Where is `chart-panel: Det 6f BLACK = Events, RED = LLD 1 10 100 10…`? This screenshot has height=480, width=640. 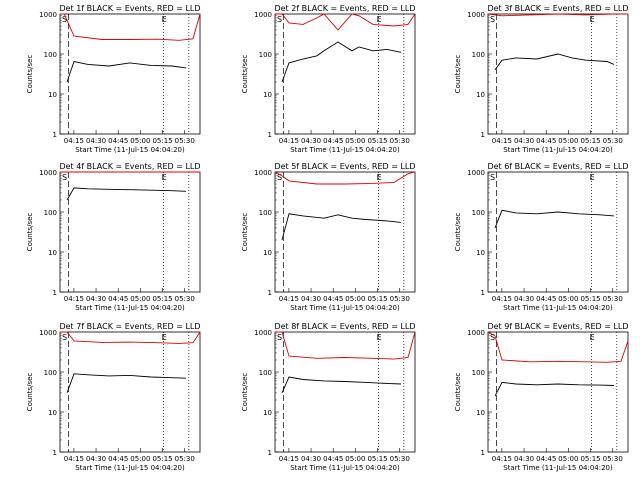
chart-panel: Det 6f BLACK = Events, RED = LLD 1 10 100 10… is located at coordinates (541, 237).